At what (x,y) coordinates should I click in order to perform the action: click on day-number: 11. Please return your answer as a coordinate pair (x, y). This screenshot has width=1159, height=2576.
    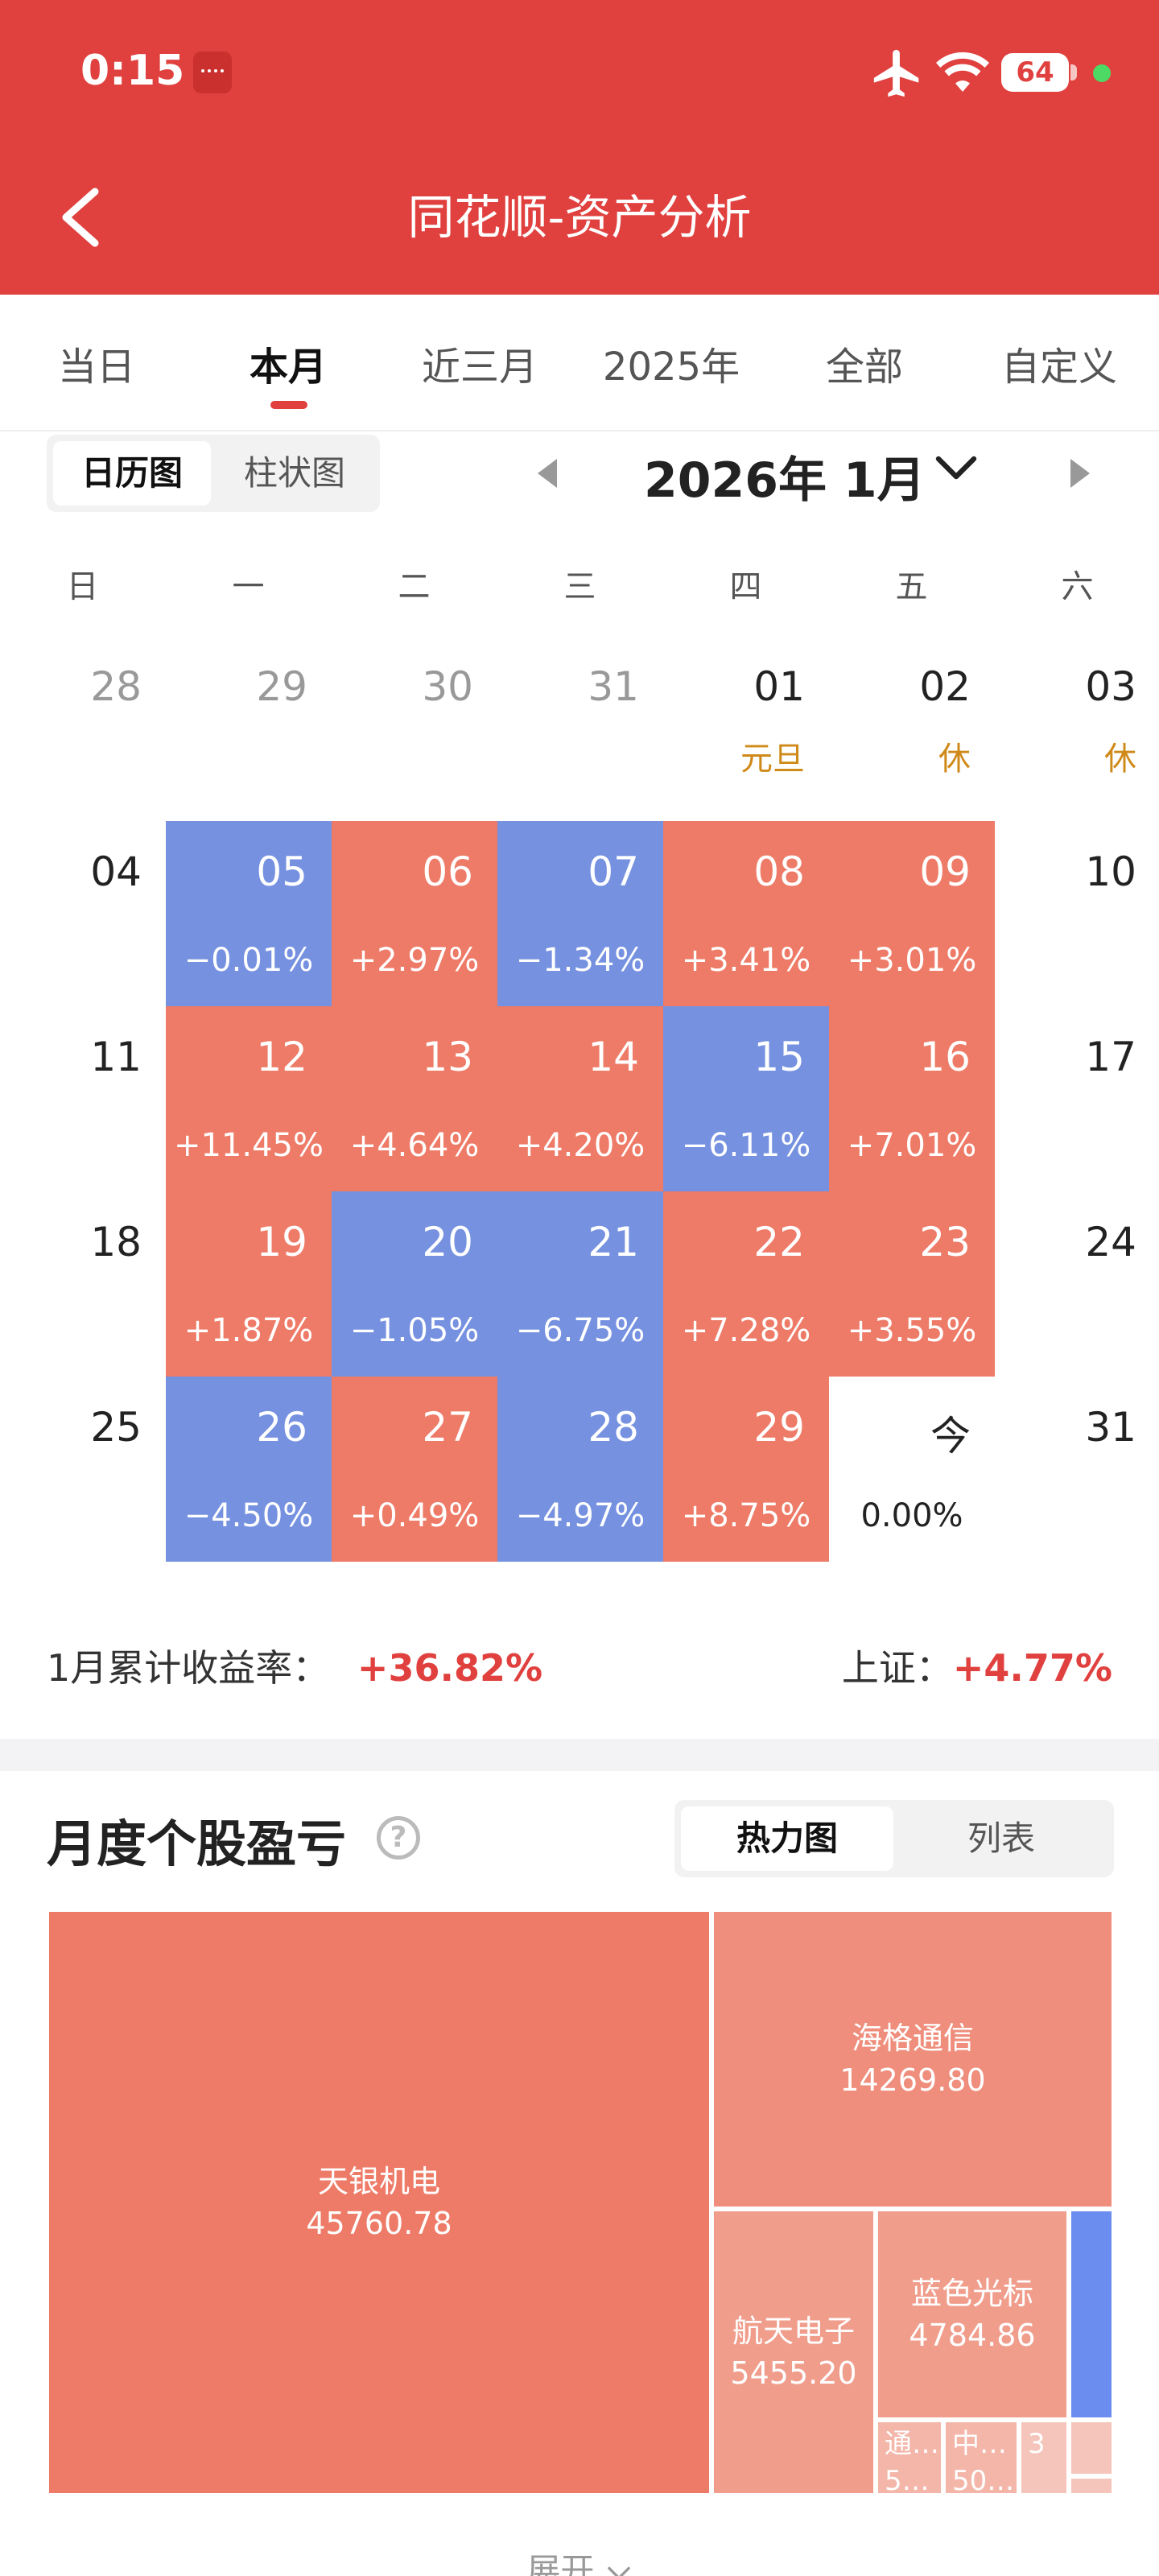
    Looking at the image, I should click on (116, 1057).